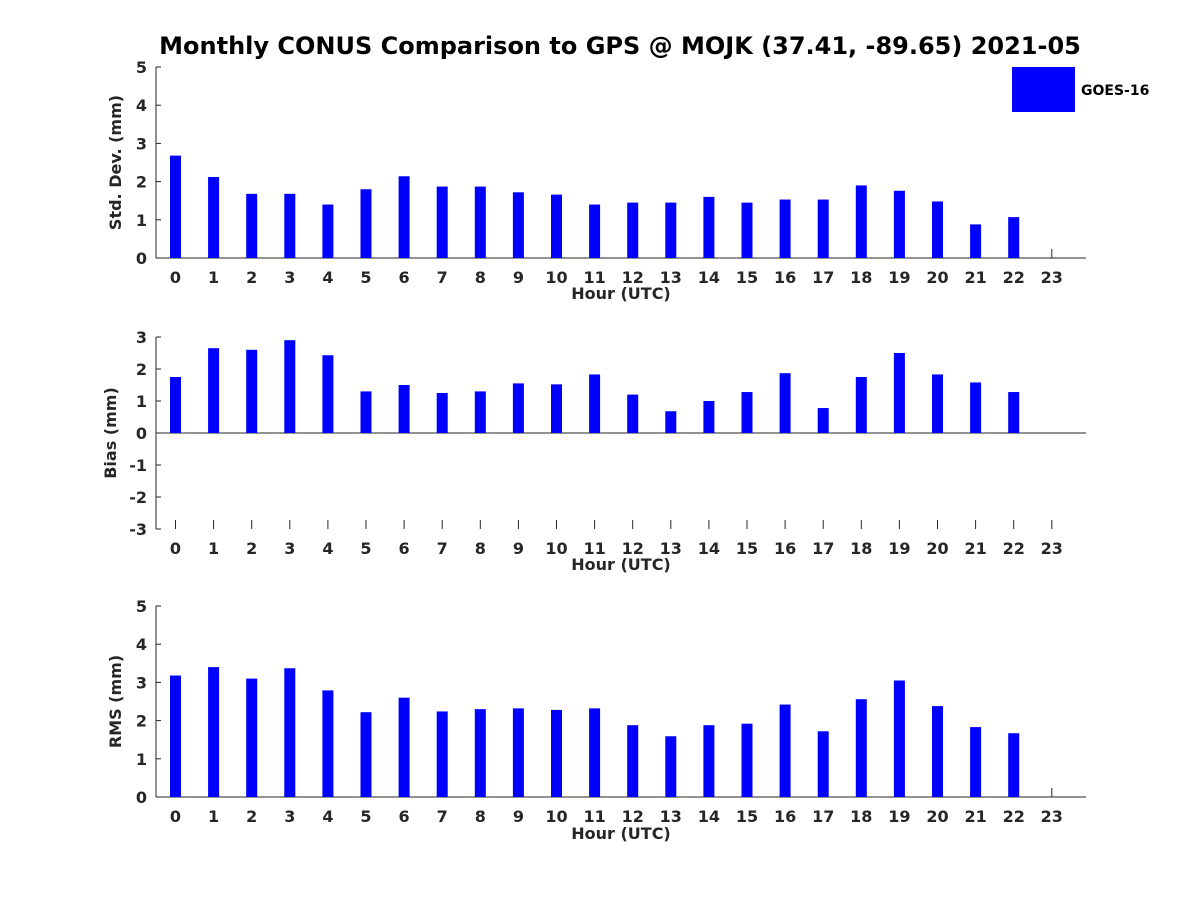 This screenshot has height=900, width=1200. Describe the element at coordinates (138, 529) in the screenshot. I see `y-tick-label: -3` at that location.